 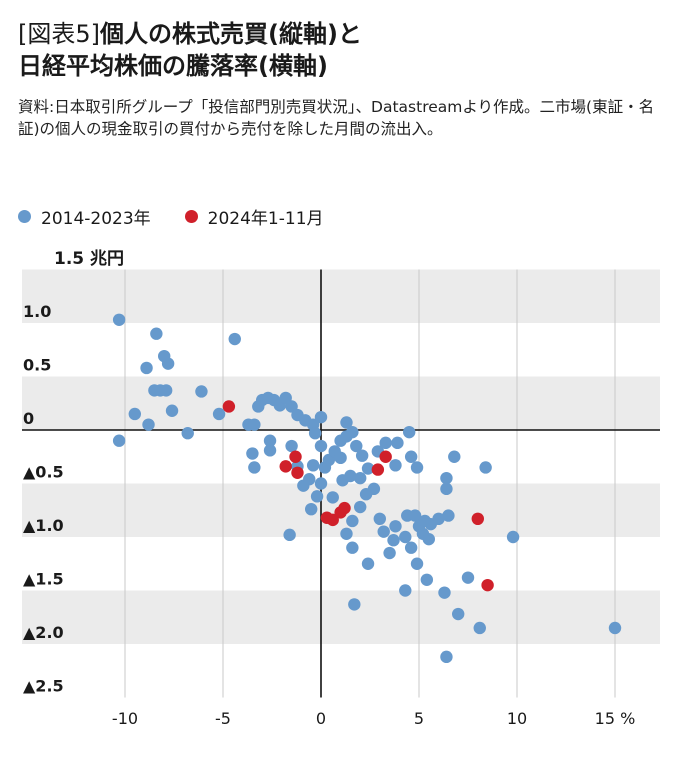 I want to click on y-tick-label: 0, so click(x=28, y=418).